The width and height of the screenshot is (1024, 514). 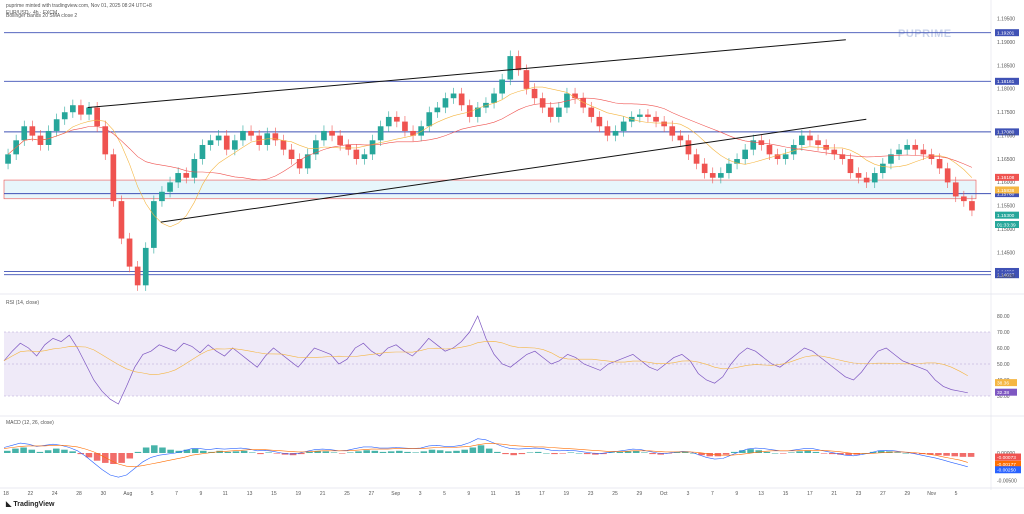 I want to click on time-tick-23: 19, so click(x=566, y=494).